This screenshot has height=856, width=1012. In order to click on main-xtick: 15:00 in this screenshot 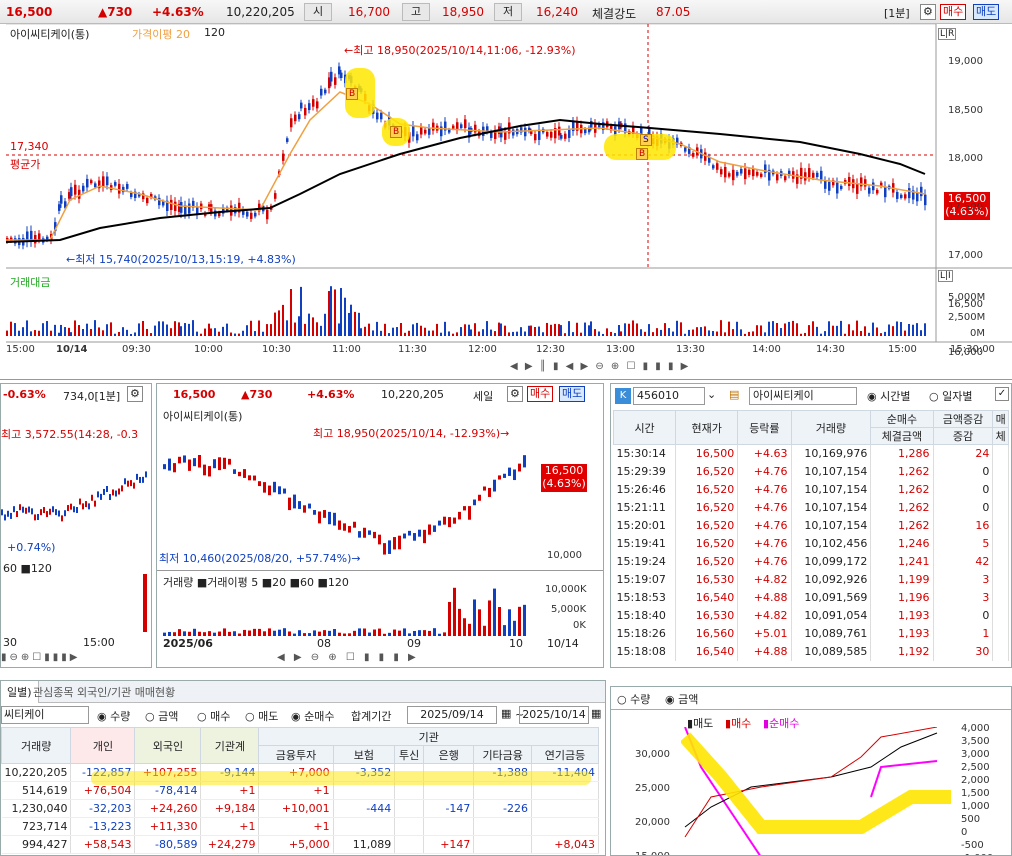, I will do `click(902, 349)`.